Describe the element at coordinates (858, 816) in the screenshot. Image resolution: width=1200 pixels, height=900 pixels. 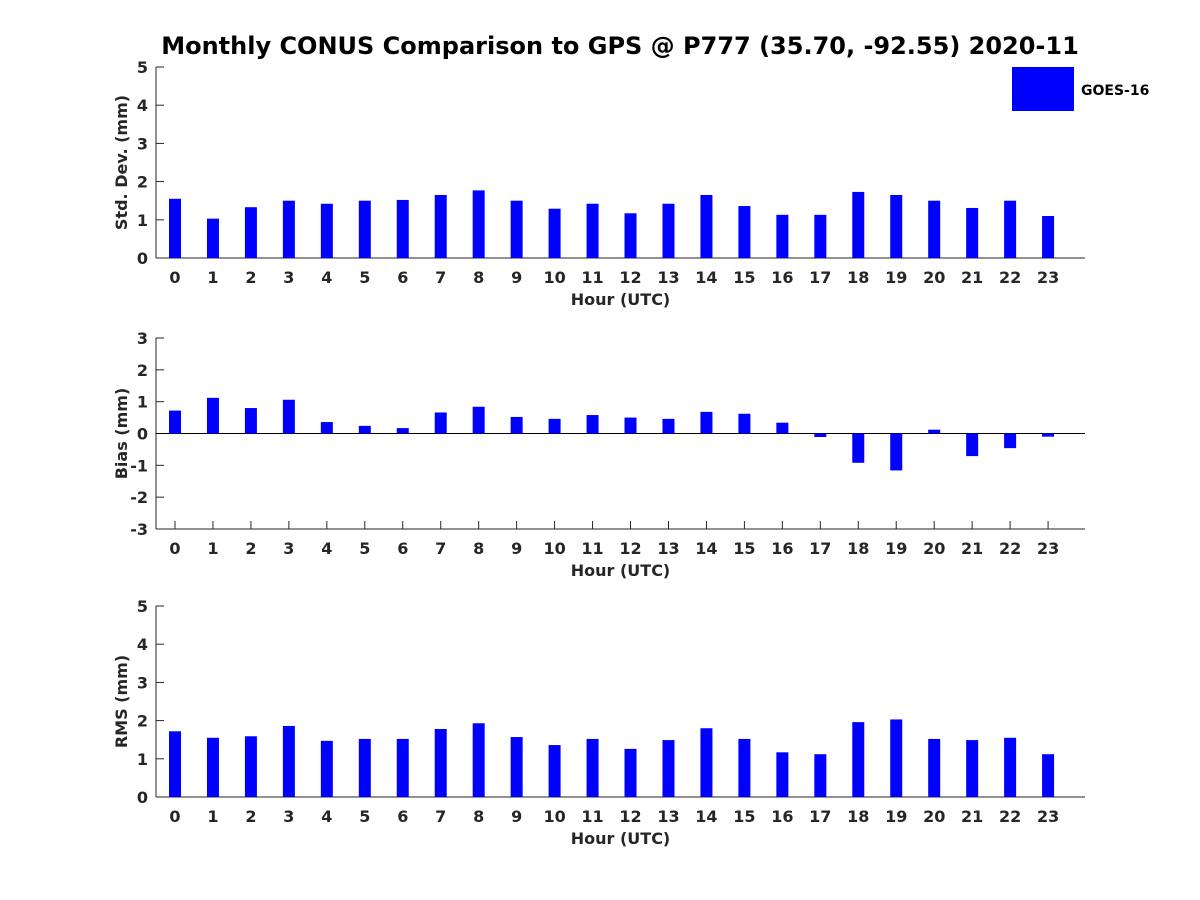
I see `x-tick-label: 18` at that location.